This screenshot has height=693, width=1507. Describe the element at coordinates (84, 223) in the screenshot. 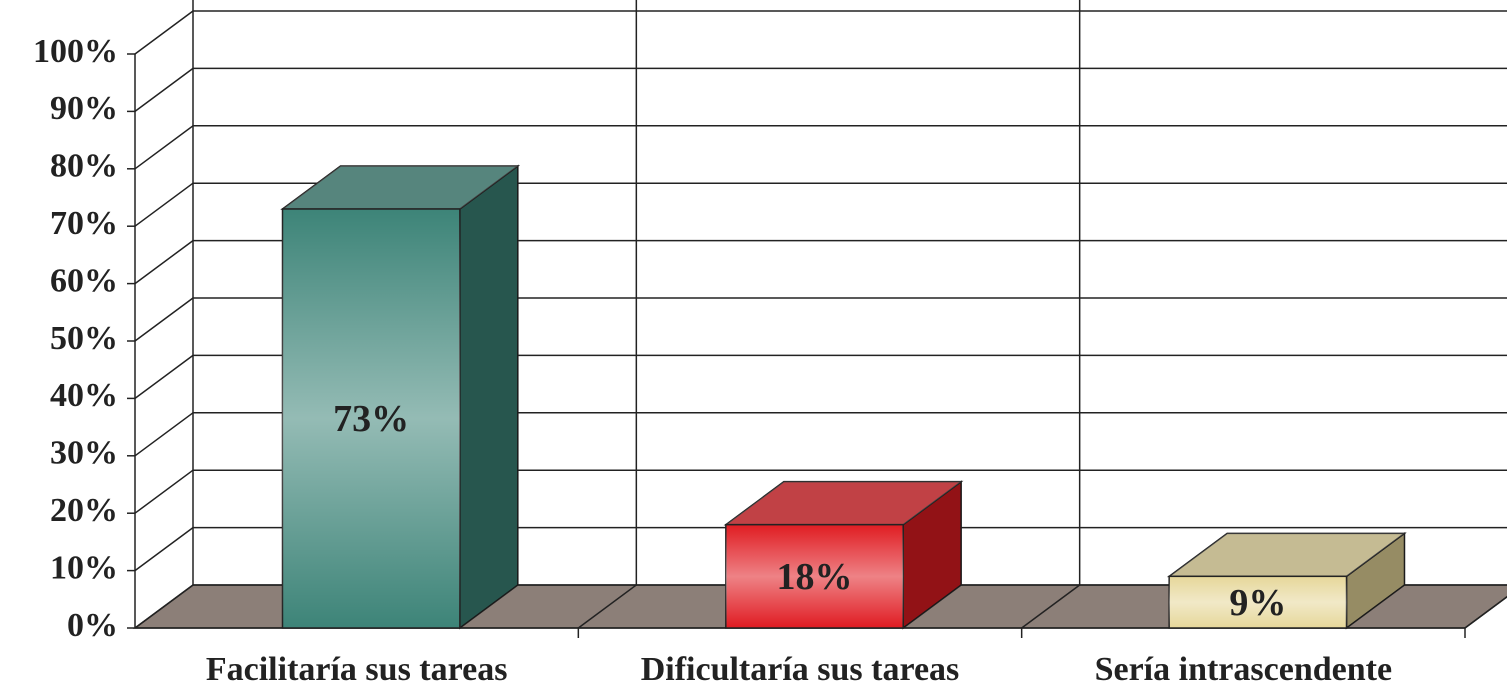

I see `y-tick-label: 70%` at that location.